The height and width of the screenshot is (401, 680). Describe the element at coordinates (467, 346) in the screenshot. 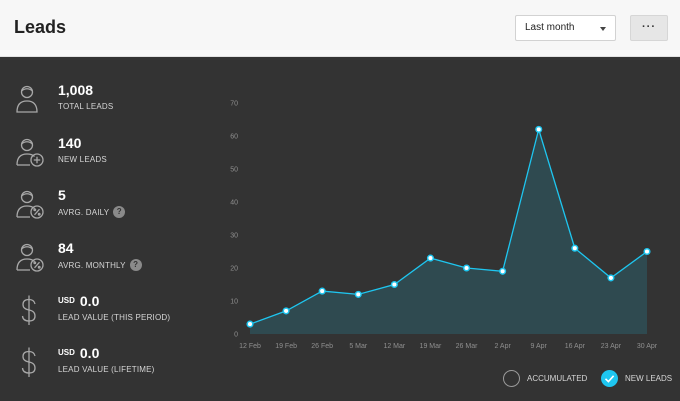

I see `x-tick-label: 26 Mar` at that location.